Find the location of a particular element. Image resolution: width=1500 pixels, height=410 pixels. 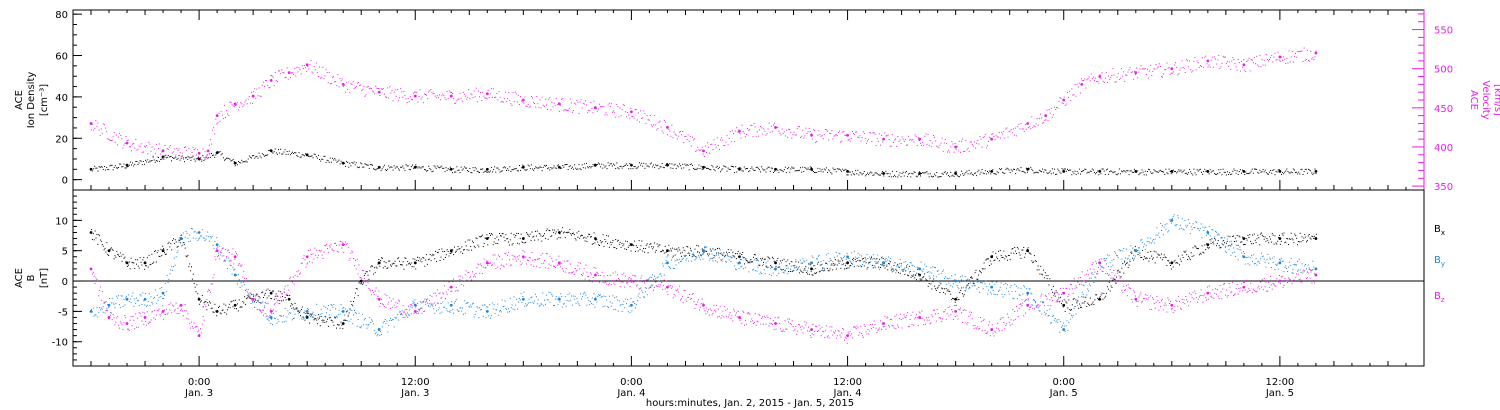

density-tick-label: 80 is located at coordinates (61, 15).